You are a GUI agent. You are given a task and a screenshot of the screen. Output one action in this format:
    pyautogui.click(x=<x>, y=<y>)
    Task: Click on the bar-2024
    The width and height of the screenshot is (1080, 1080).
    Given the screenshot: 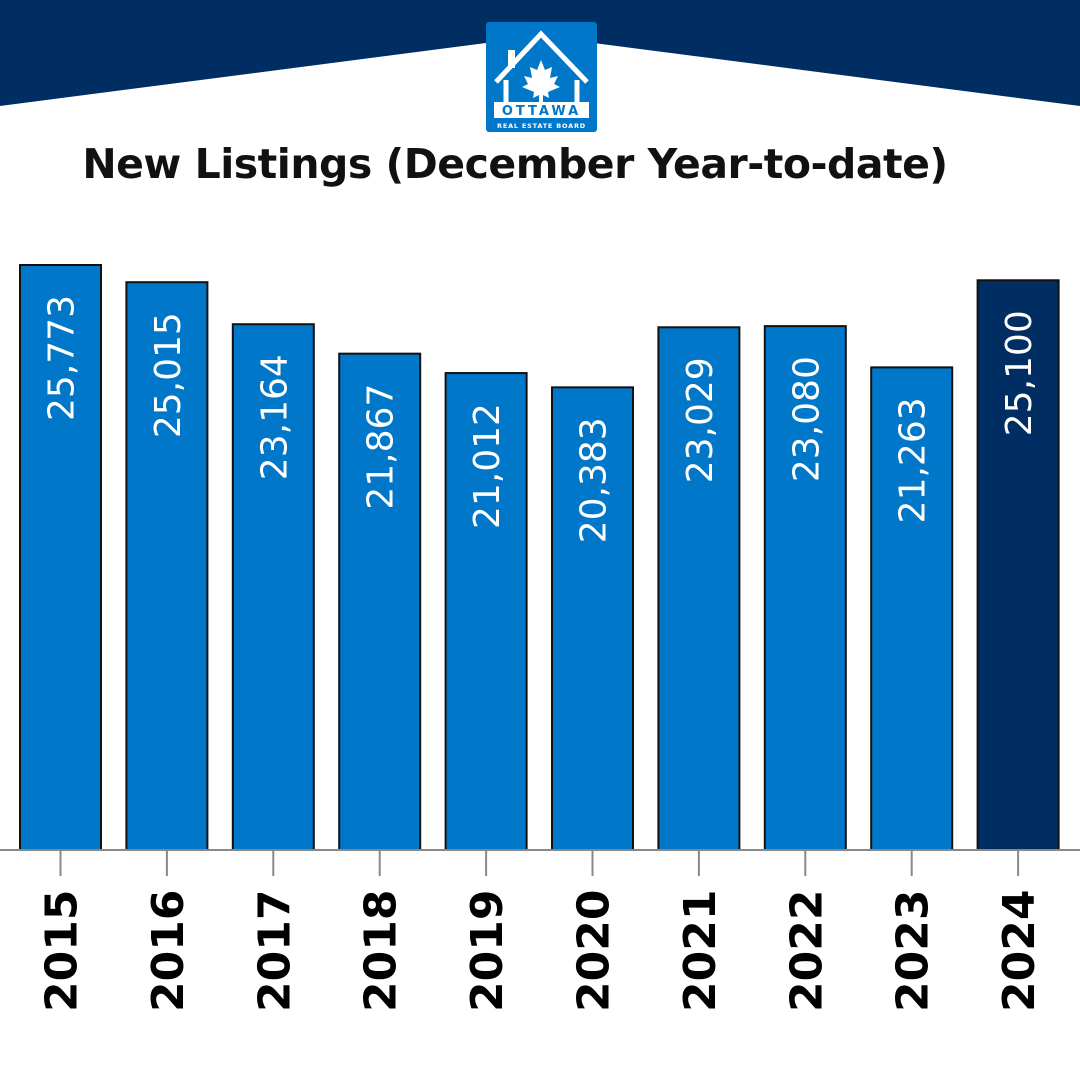 What is the action you would take?
    pyautogui.click(x=1018, y=565)
    